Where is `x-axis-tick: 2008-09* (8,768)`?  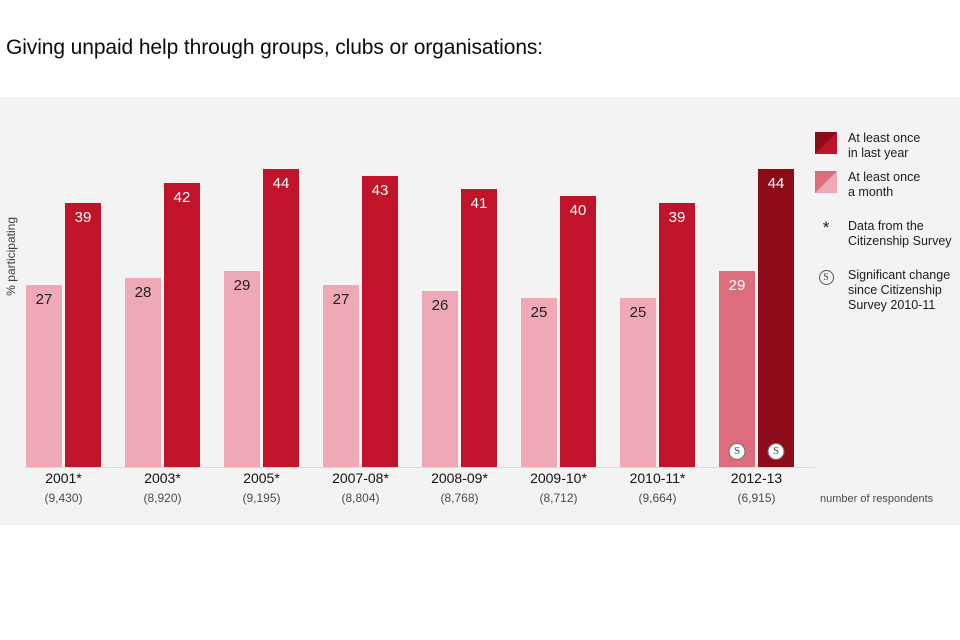
x-axis-tick: 2008-09* (8,768) is located at coordinates (459, 487).